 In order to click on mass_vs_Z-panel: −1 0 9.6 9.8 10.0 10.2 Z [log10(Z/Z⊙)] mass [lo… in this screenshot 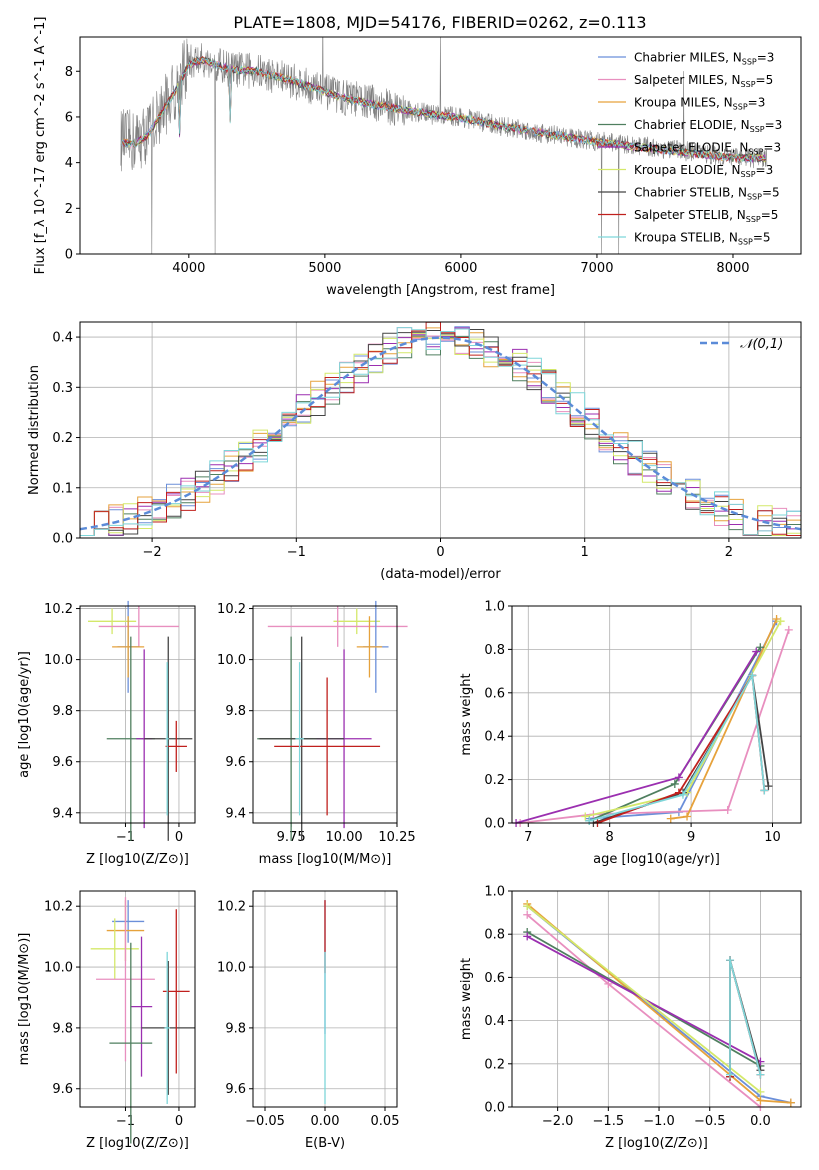, I will do `click(106, 1020)`.